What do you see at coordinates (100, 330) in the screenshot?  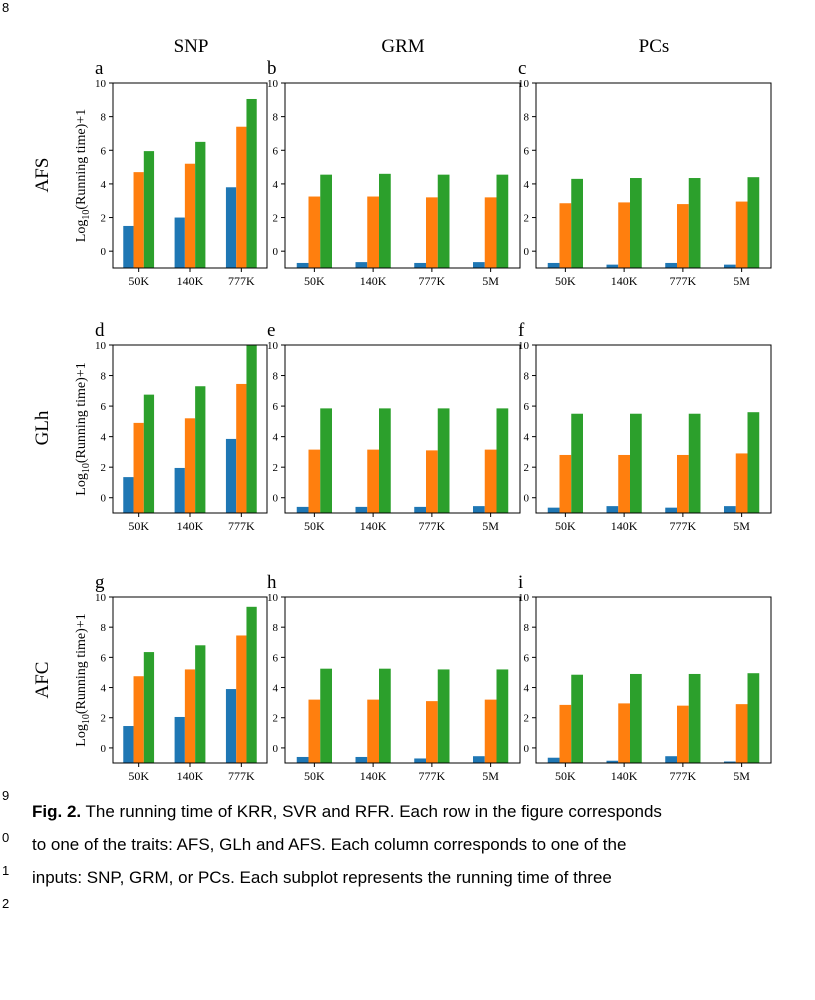 I see `panel-letter: d` at bounding box center [100, 330].